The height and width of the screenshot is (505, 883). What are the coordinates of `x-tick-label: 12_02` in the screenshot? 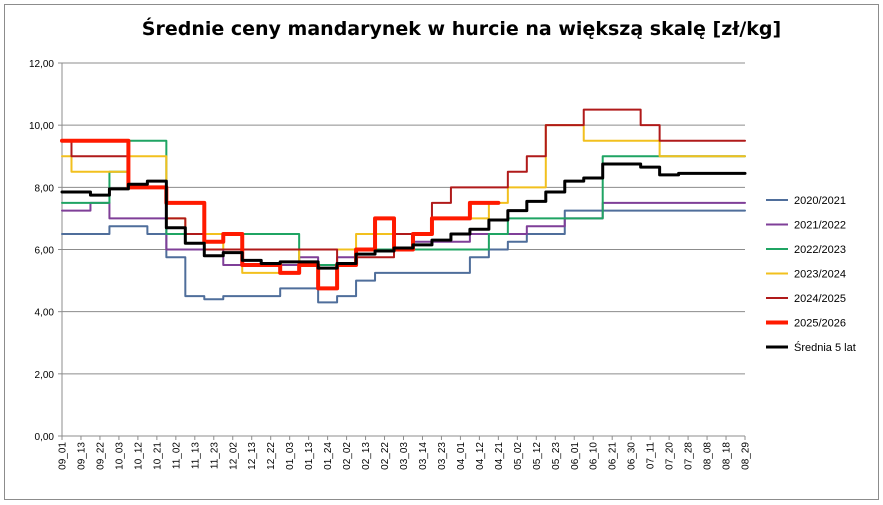 It's located at (233, 456).